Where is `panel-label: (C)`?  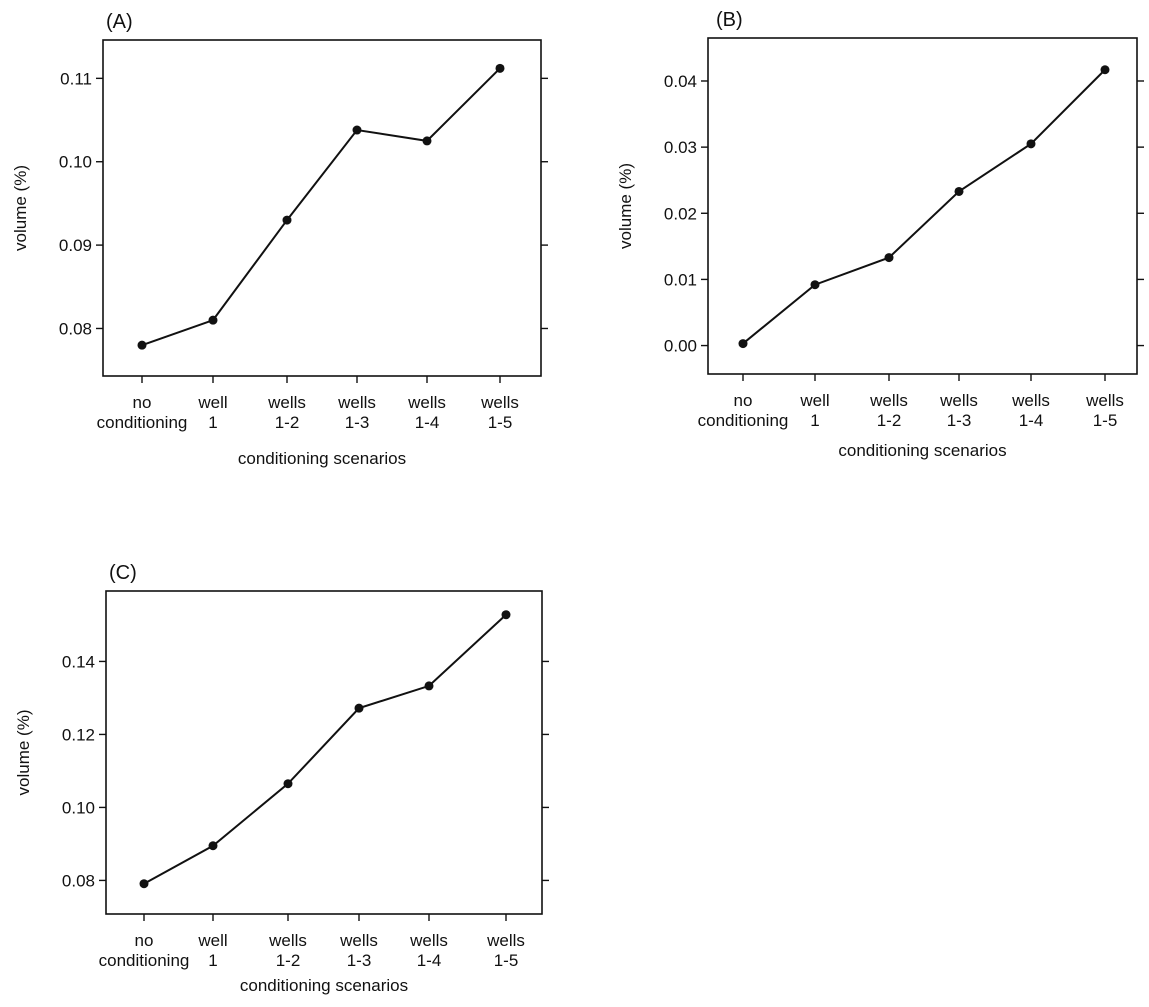 panel-label: (C) is located at coordinates (123, 573).